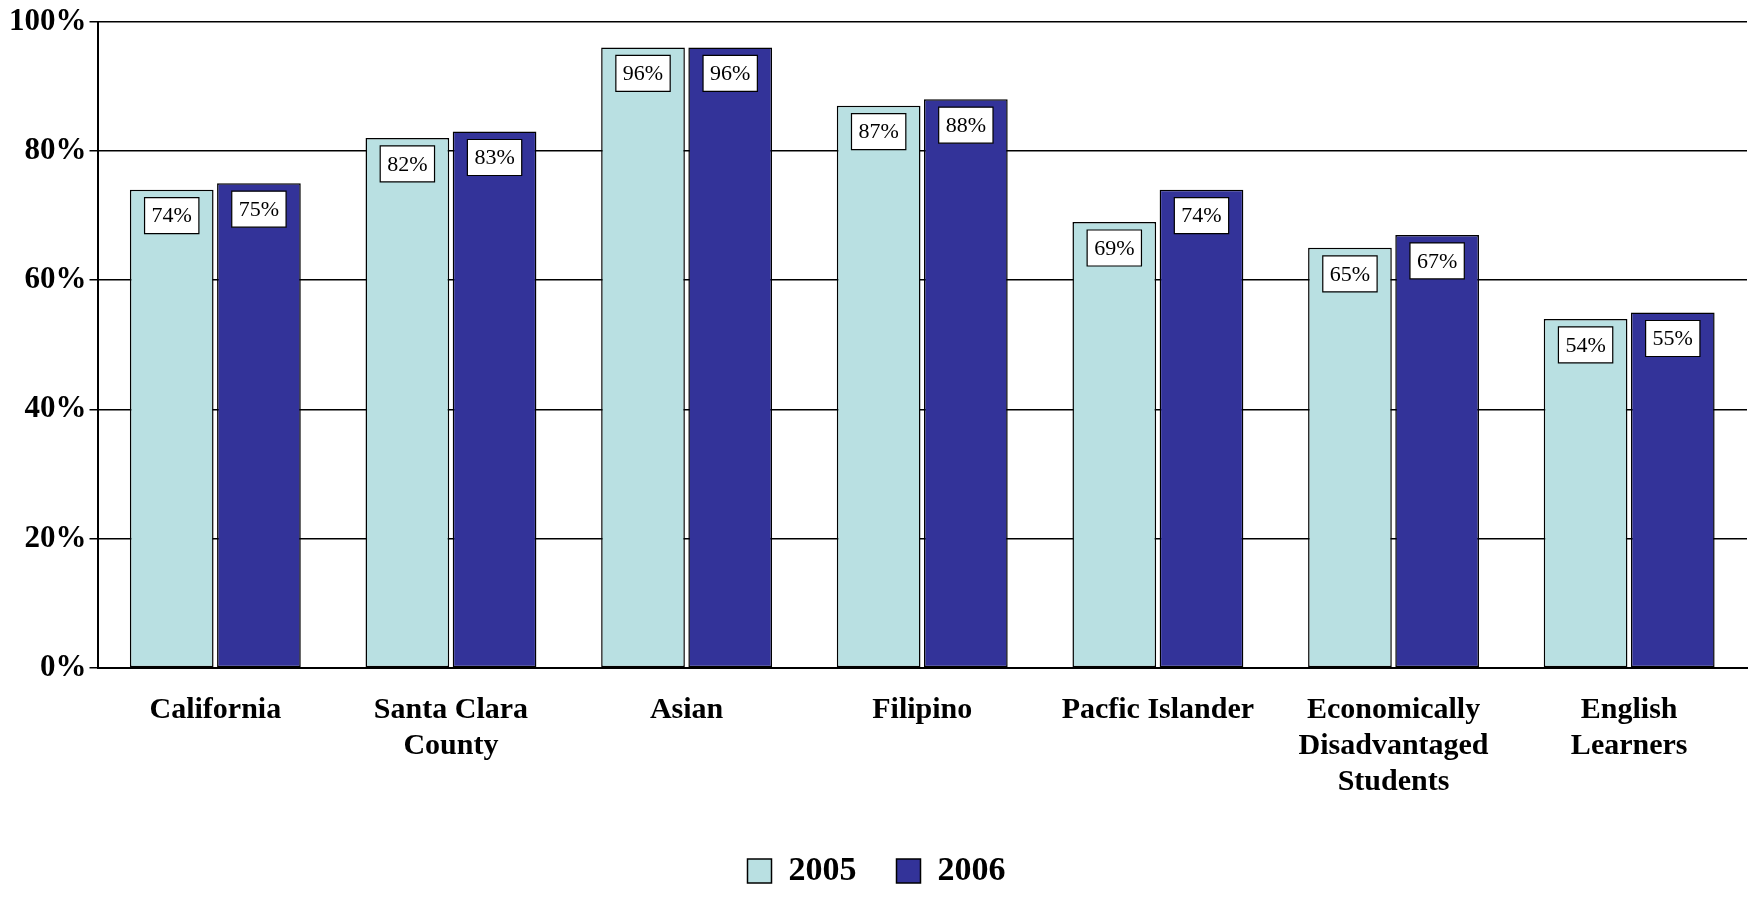 This screenshot has height=898, width=1757. What do you see at coordinates (878, 131) in the screenshot?
I see `data-label: 87%` at bounding box center [878, 131].